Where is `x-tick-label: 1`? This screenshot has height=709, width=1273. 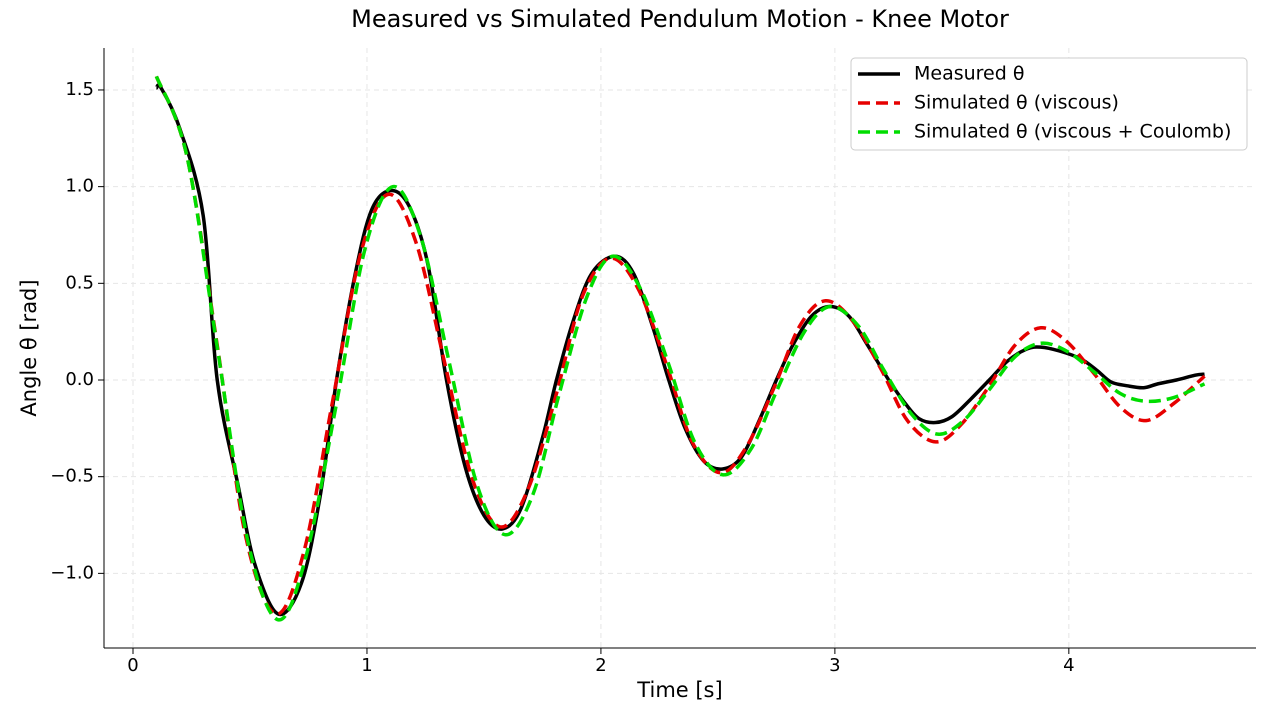 x-tick-label: 1 is located at coordinates (366, 665).